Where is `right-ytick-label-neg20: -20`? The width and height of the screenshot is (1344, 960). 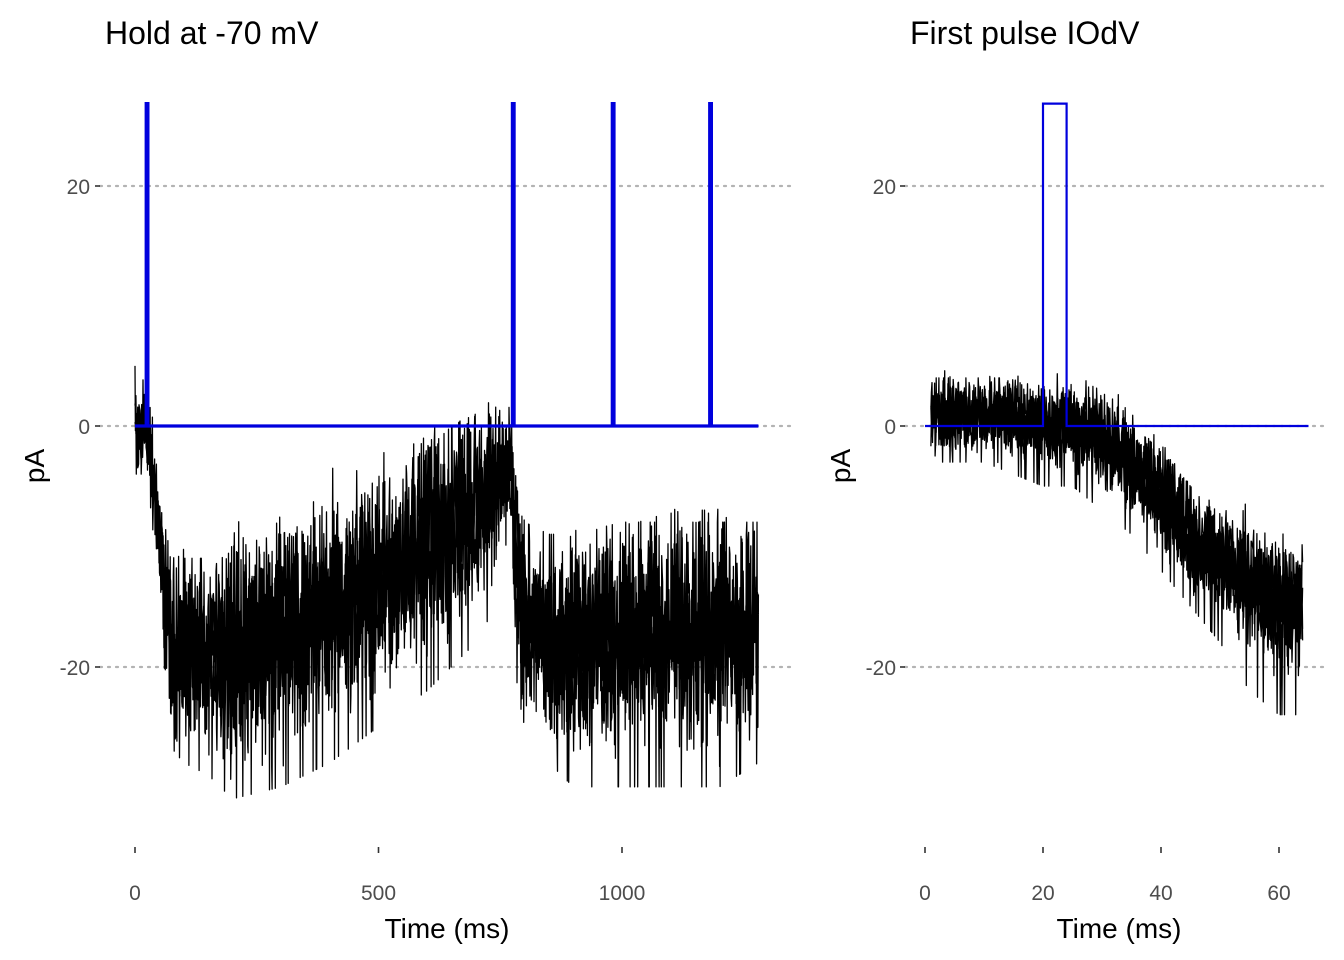 right-ytick-label-neg20: -20 is located at coordinates (881, 668).